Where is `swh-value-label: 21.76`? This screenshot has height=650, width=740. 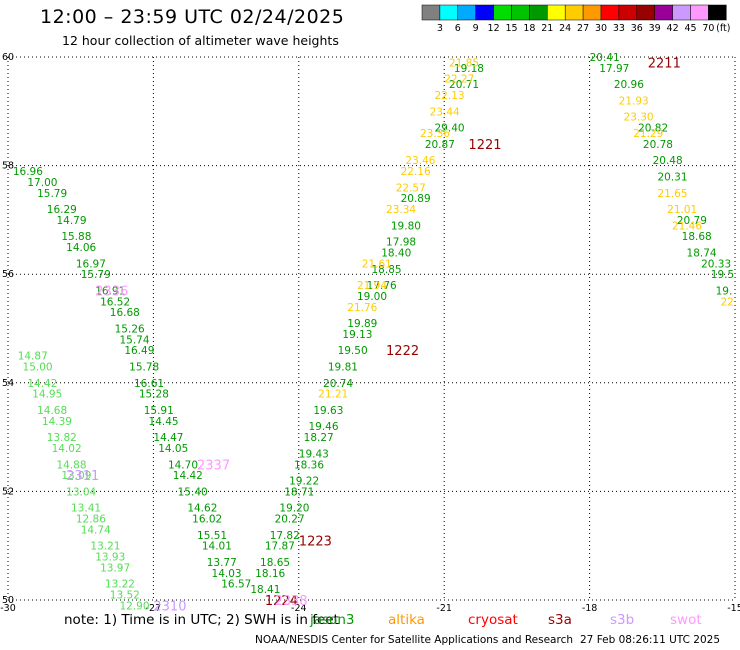
swh-value-label: 21.76 is located at coordinates (362, 308).